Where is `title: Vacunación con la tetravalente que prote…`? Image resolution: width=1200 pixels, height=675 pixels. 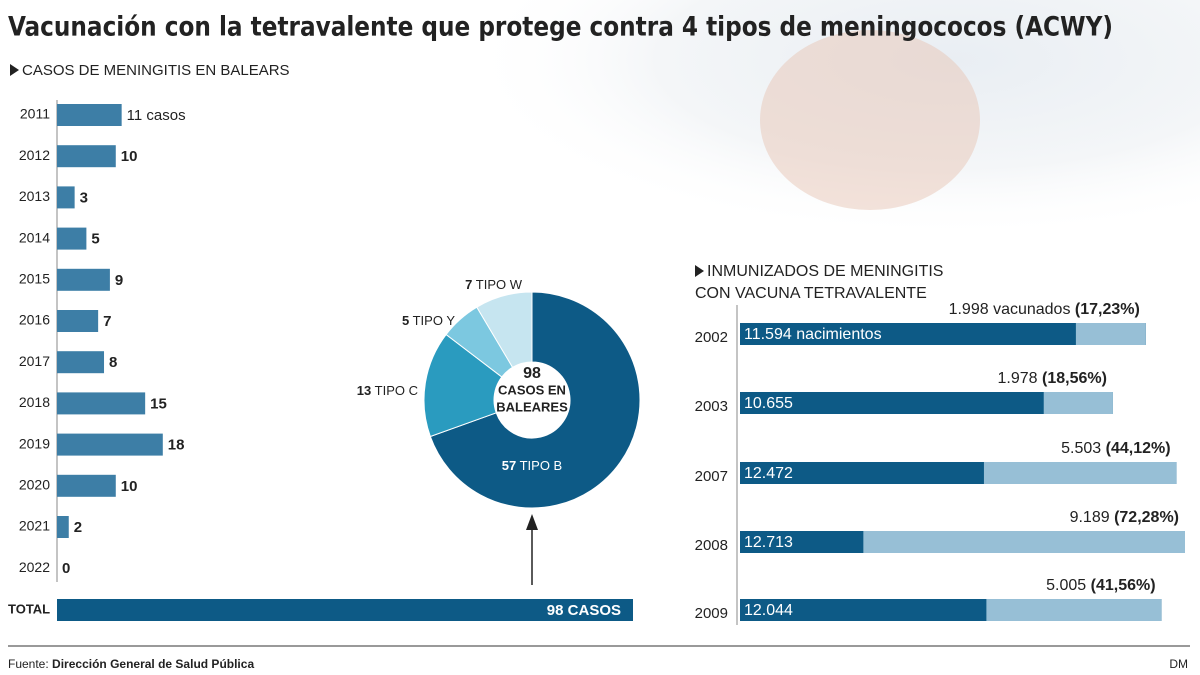
title: Vacunación con la tetravalente que prote… is located at coordinates (560, 27).